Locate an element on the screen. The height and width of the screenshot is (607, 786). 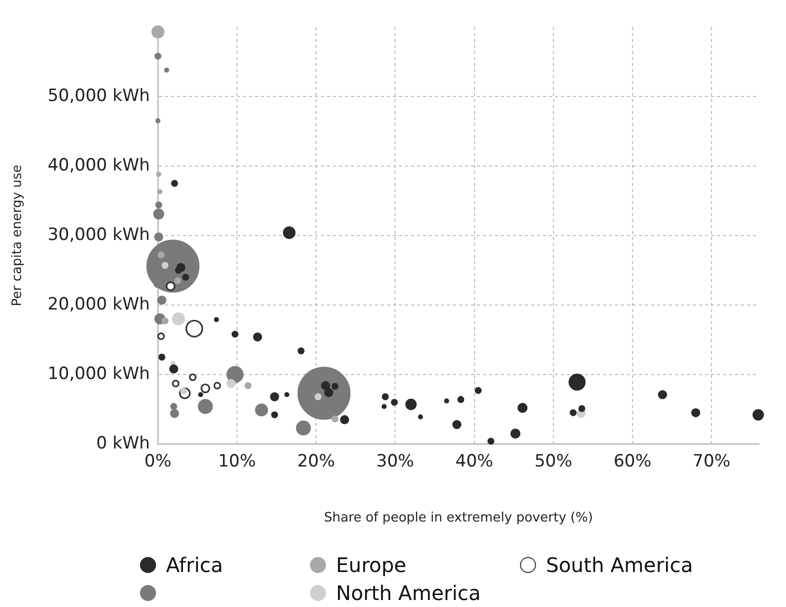
legend-label: Africa is located at coordinates (195, 565).